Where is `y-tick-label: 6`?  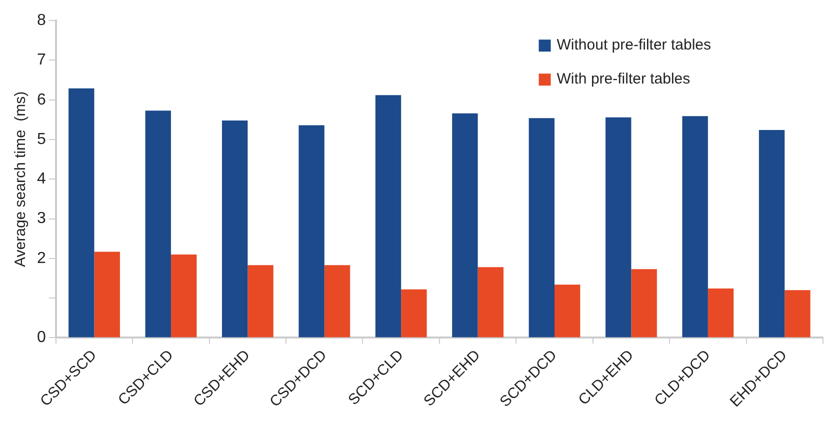
y-tick-label: 6 is located at coordinates (41, 99).